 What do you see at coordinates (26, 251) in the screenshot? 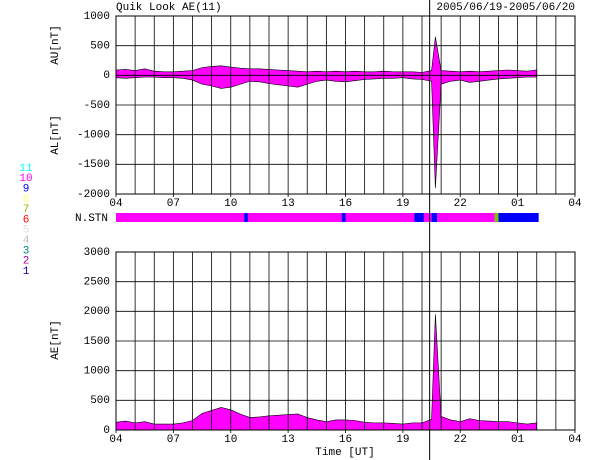
I see `legend-label: 3` at bounding box center [26, 251].